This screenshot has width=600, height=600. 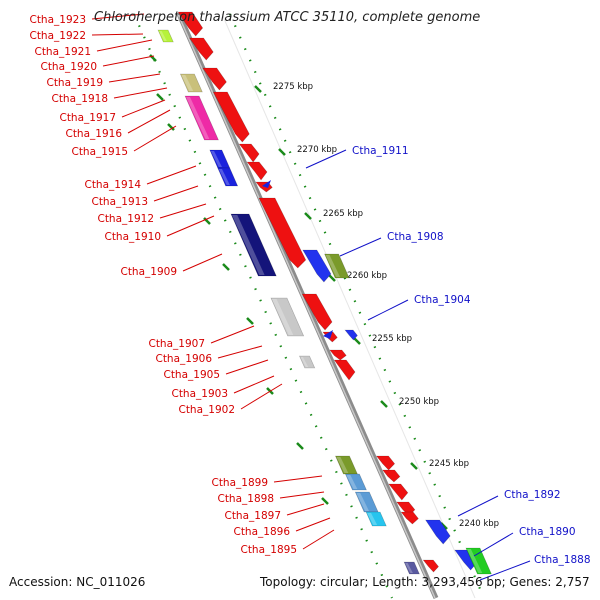 What do you see at coordinates (214, 79) in the screenshot?
I see `gene-ctha-1919-arrow` at bounding box center [214, 79].